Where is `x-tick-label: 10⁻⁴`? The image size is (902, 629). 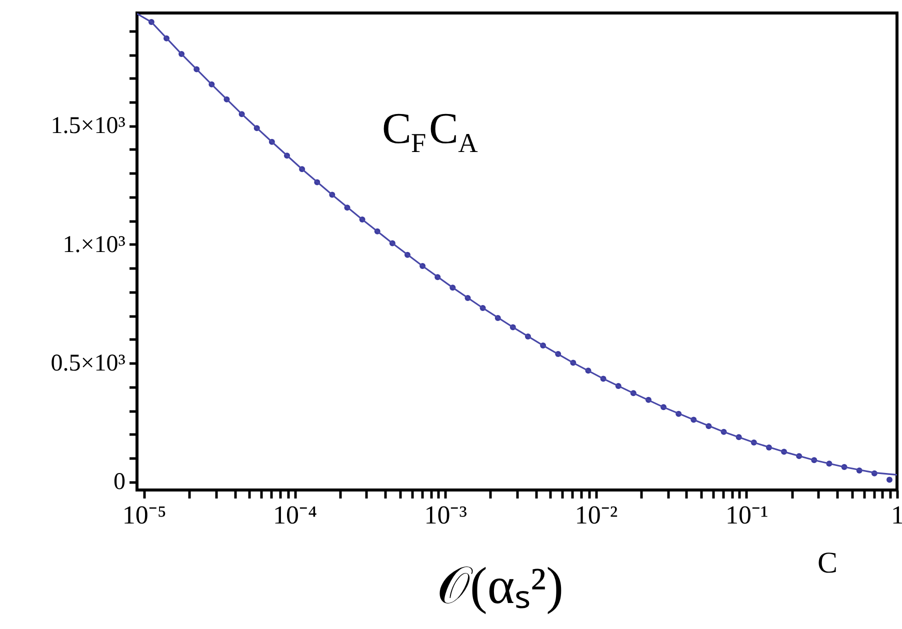
x-tick-label: 10⁻⁴ is located at coordinates (295, 515).